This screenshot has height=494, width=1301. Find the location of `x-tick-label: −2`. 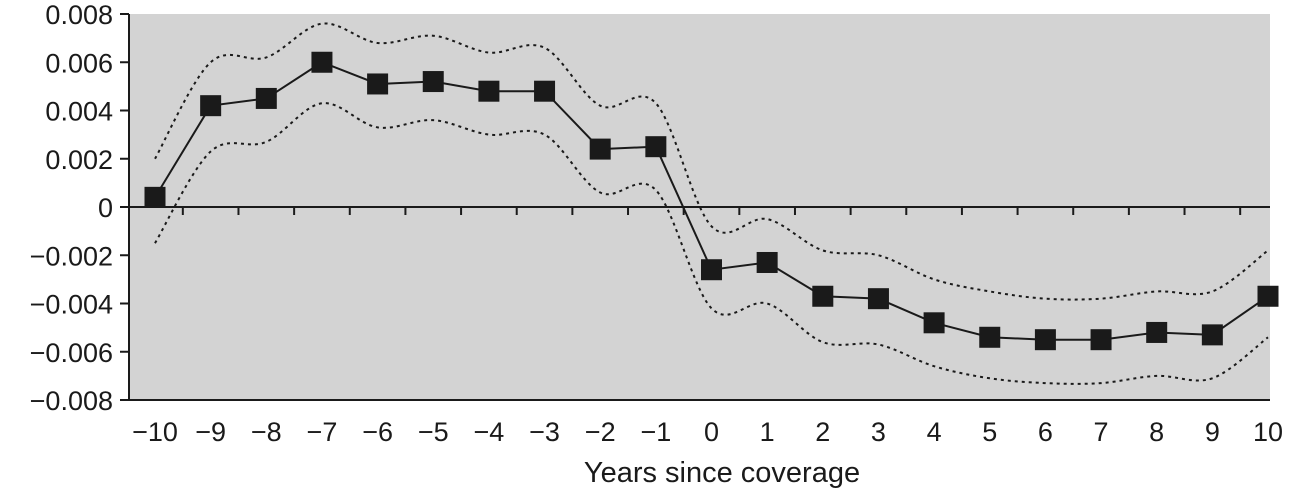

x-tick-label: −2 is located at coordinates (600, 432).